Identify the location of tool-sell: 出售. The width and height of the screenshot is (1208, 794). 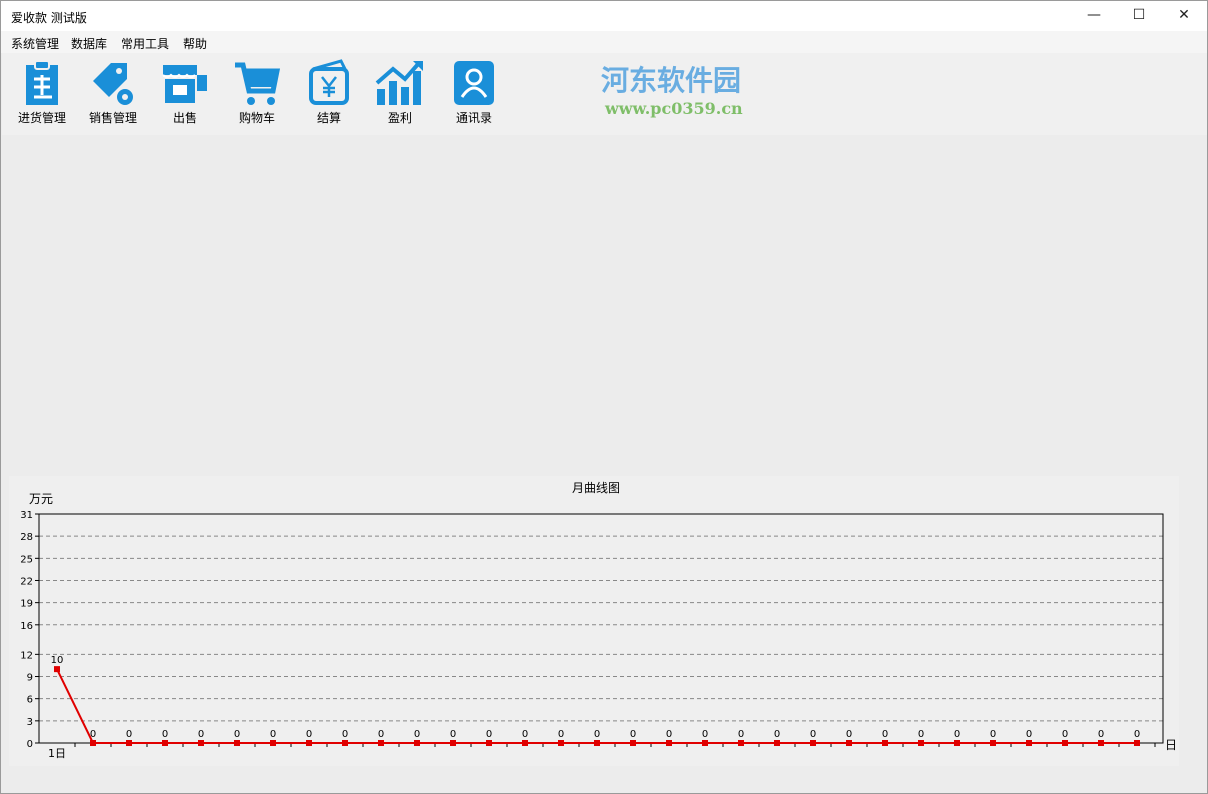
(185, 92).